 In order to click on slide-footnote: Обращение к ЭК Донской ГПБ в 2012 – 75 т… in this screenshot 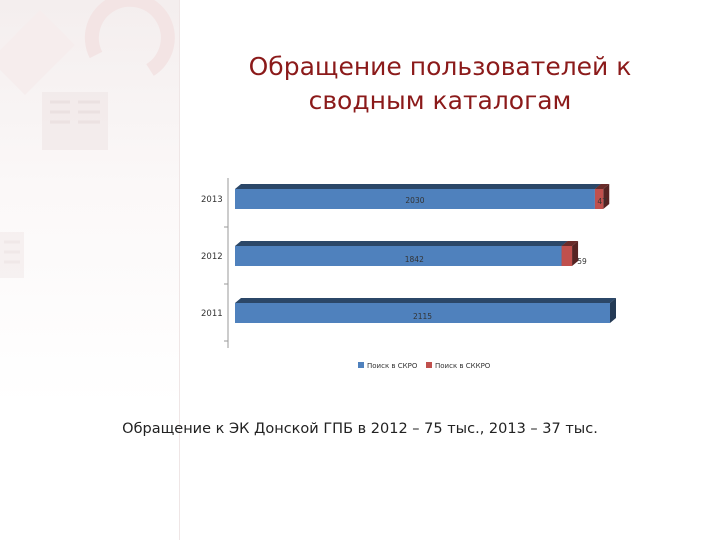, I will do `click(360, 429)`.